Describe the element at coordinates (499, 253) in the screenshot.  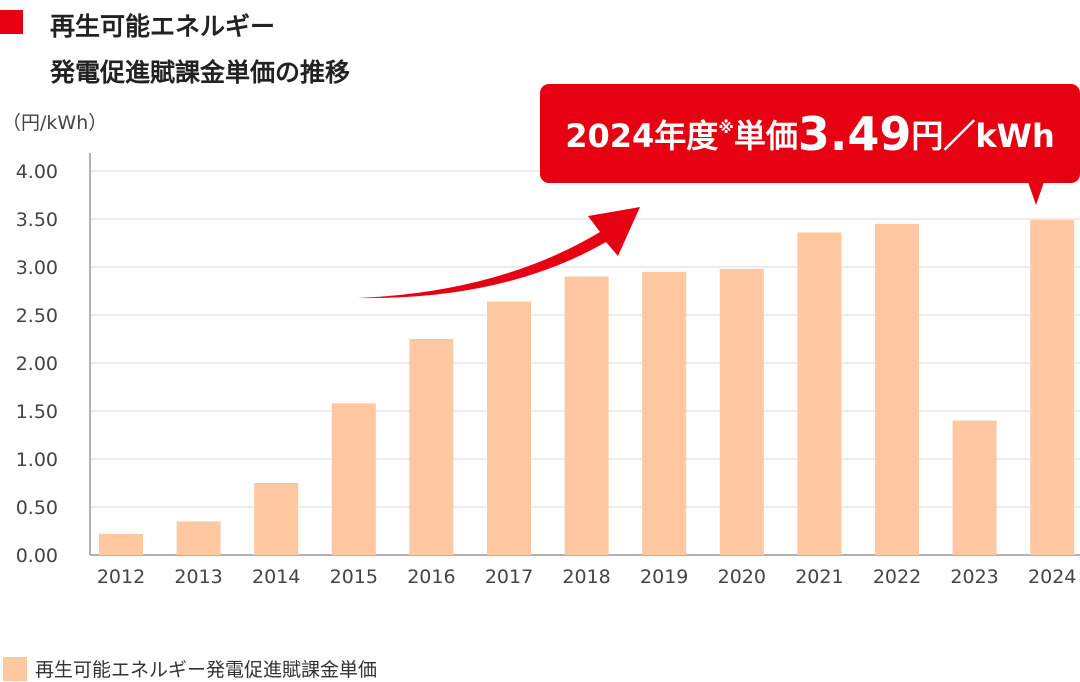
I see `trend-arrow` at that location.